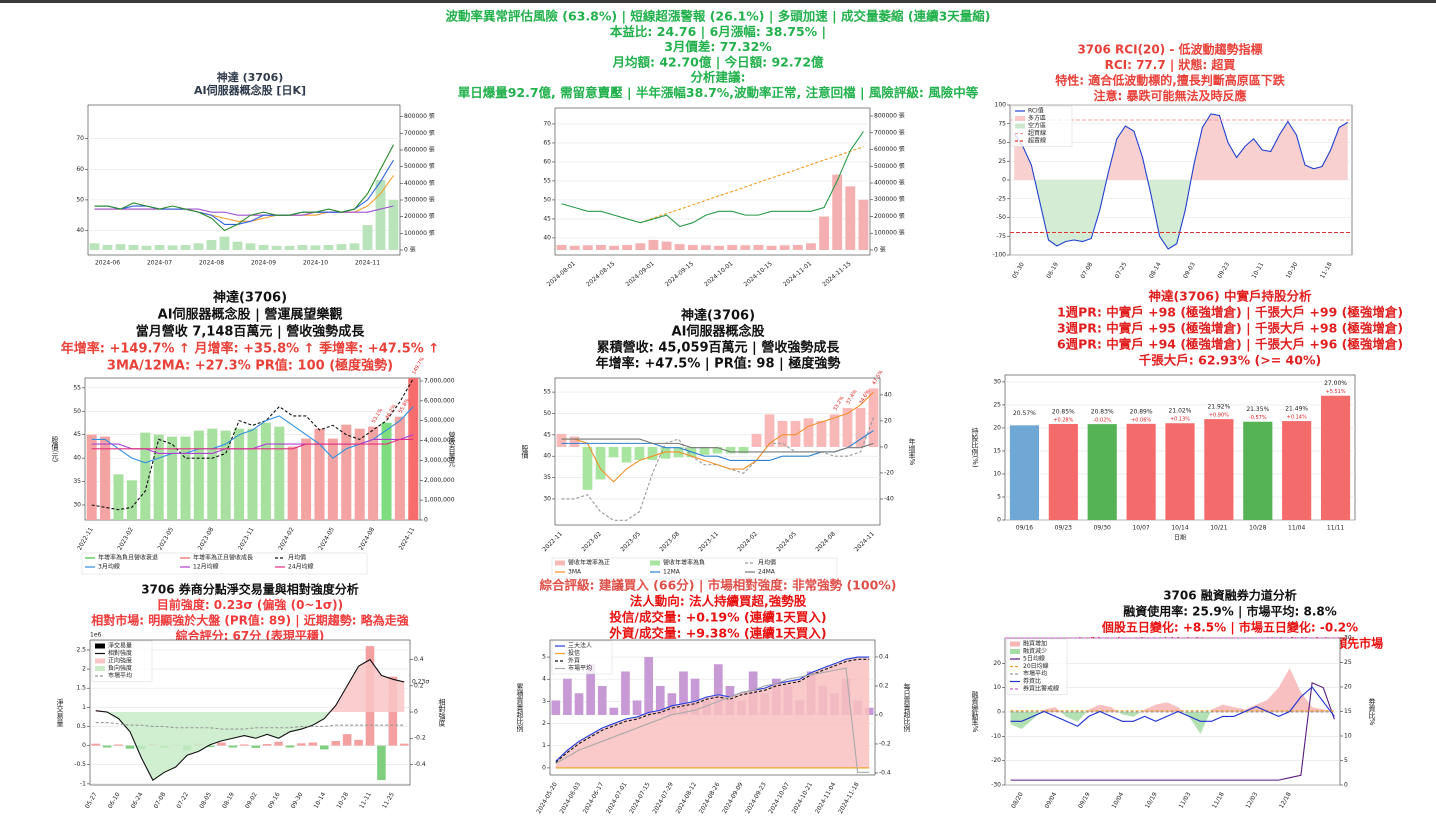 This screenshot has width=1436, height=837. Describe the element at coordinates (80, 764) in the screenshot. I see `y-tick-label: -0.5` at that location.